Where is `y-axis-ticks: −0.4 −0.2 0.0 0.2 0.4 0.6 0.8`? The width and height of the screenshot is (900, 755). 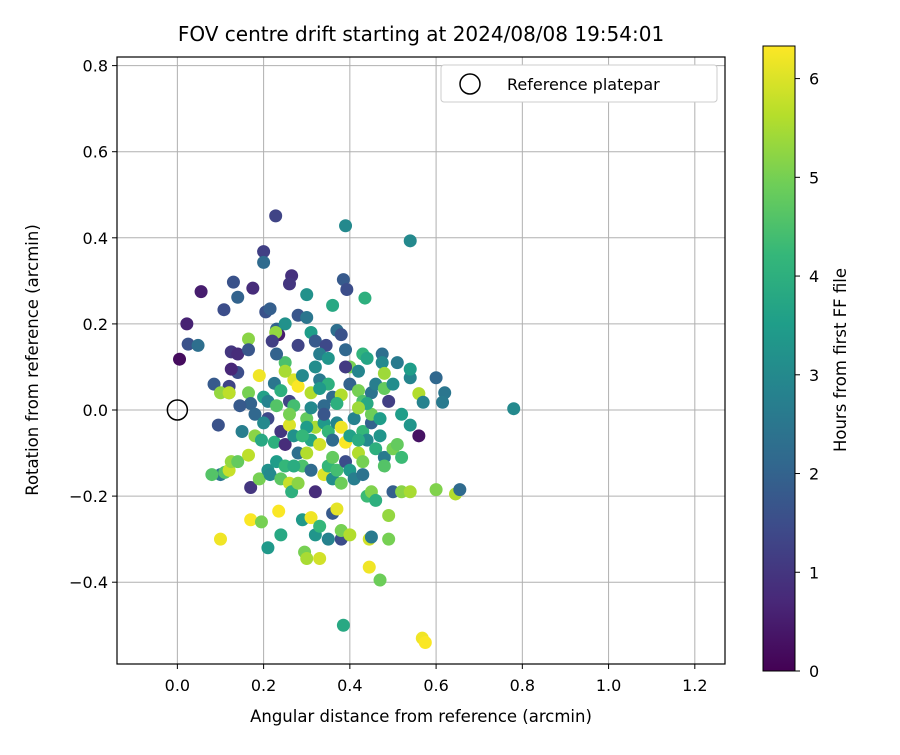
y-axis-ticks: −0.4 −0.2 0.0 0.2 0.4 0.6 0.8 is located at coordinates (93, 324).